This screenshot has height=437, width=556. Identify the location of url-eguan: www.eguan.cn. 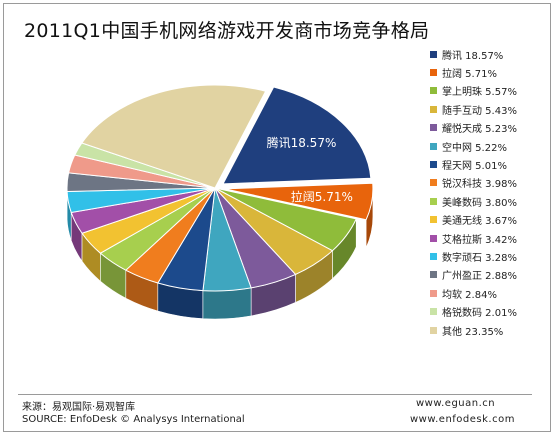
(456, 403).